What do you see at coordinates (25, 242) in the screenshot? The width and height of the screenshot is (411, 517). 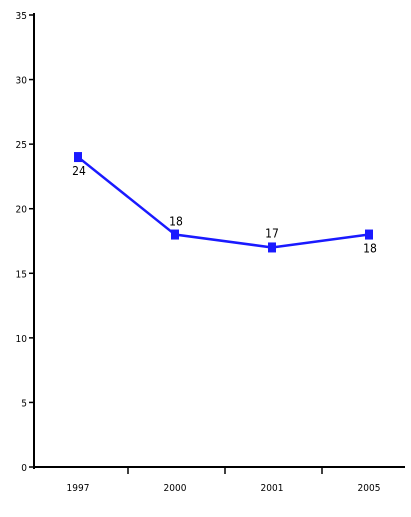 I see `y-axis: 0 5 10 15 20 25 30 35` at bounding box center [25, 242].